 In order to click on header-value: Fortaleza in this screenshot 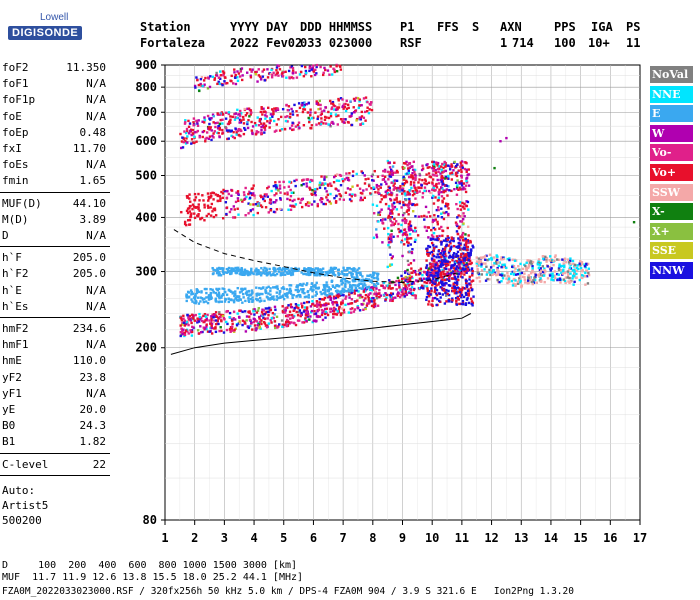, I will do `click(173, 43)`.